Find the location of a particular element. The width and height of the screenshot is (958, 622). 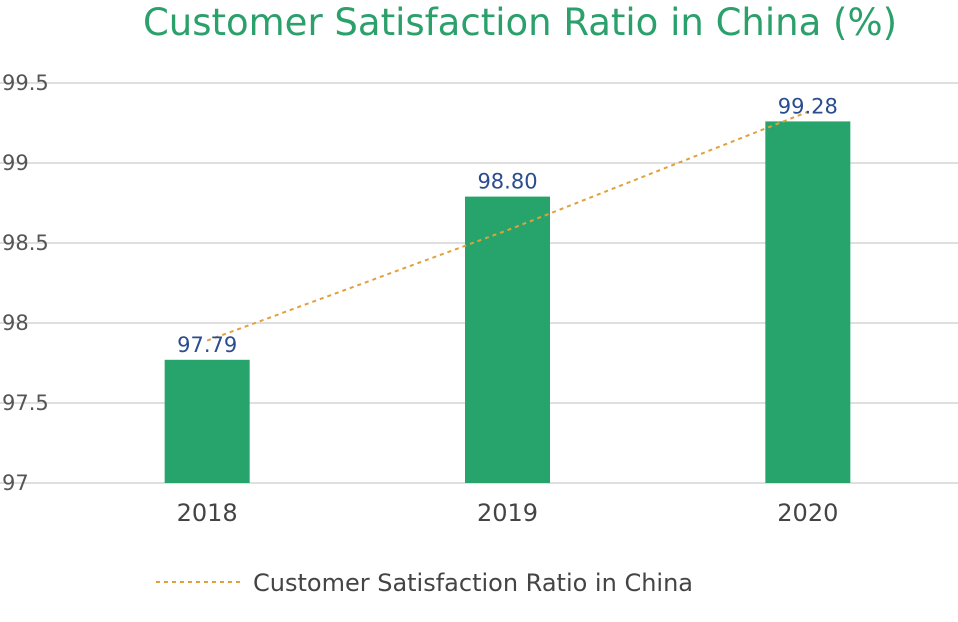

chart-title: Customer Satisfaction Ratio in China (%) is located at coordinates (520, 22).